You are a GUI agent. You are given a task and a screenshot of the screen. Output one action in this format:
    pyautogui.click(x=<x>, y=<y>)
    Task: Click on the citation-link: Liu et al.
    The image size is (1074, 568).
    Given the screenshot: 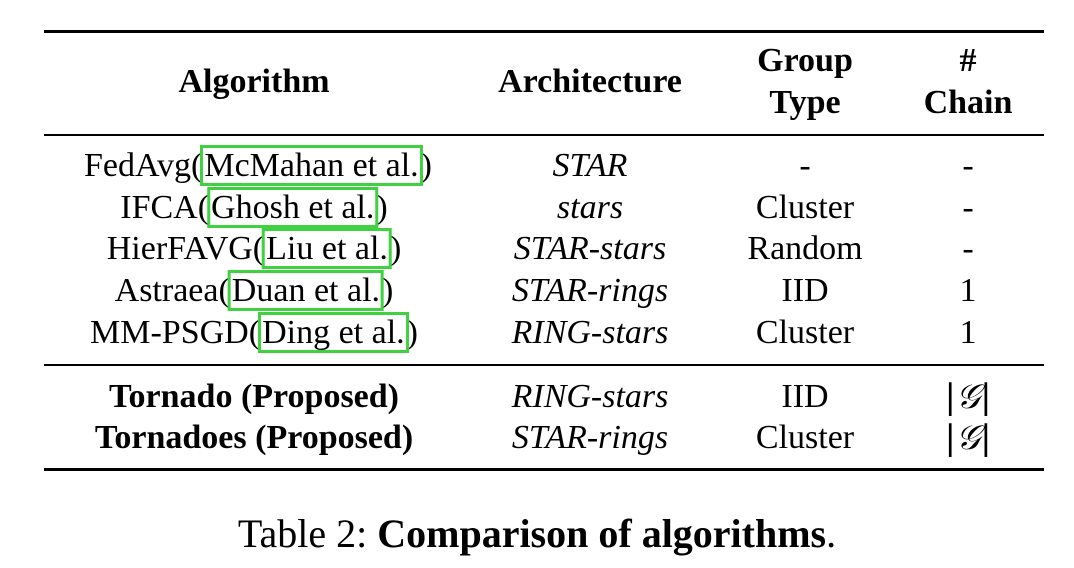 What is the action you would take?
    pyautogui.click(x=327, y=248)
    